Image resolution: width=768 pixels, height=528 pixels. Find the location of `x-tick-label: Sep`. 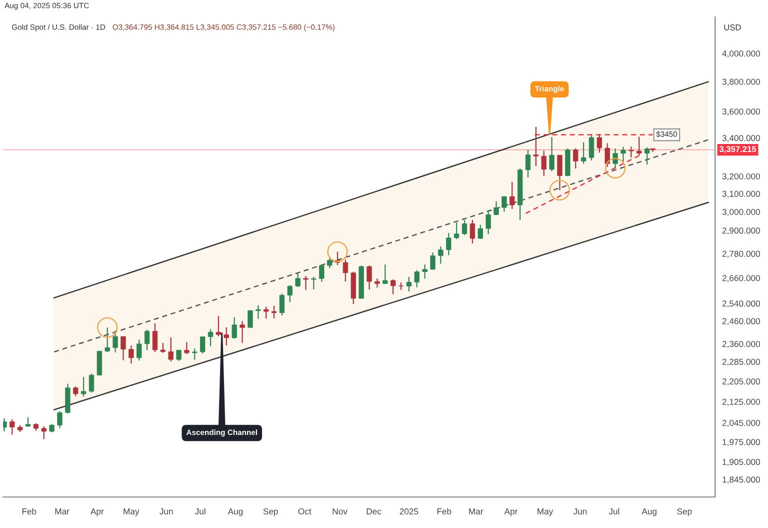

x-tick-label: Sep is located at coordinates (684, 512).